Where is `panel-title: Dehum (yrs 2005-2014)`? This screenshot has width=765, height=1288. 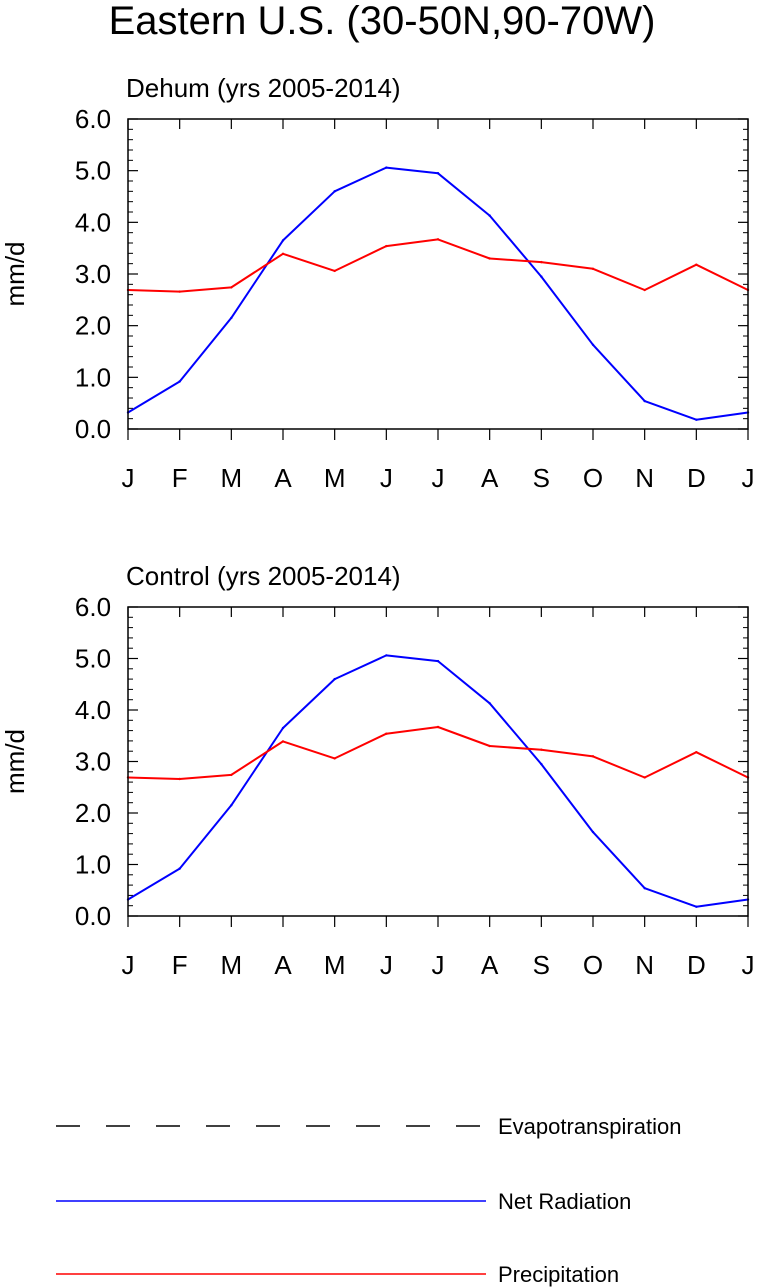
panel-title: Dehum (yrs 2005-2014) is located at coordinates (263, 88).